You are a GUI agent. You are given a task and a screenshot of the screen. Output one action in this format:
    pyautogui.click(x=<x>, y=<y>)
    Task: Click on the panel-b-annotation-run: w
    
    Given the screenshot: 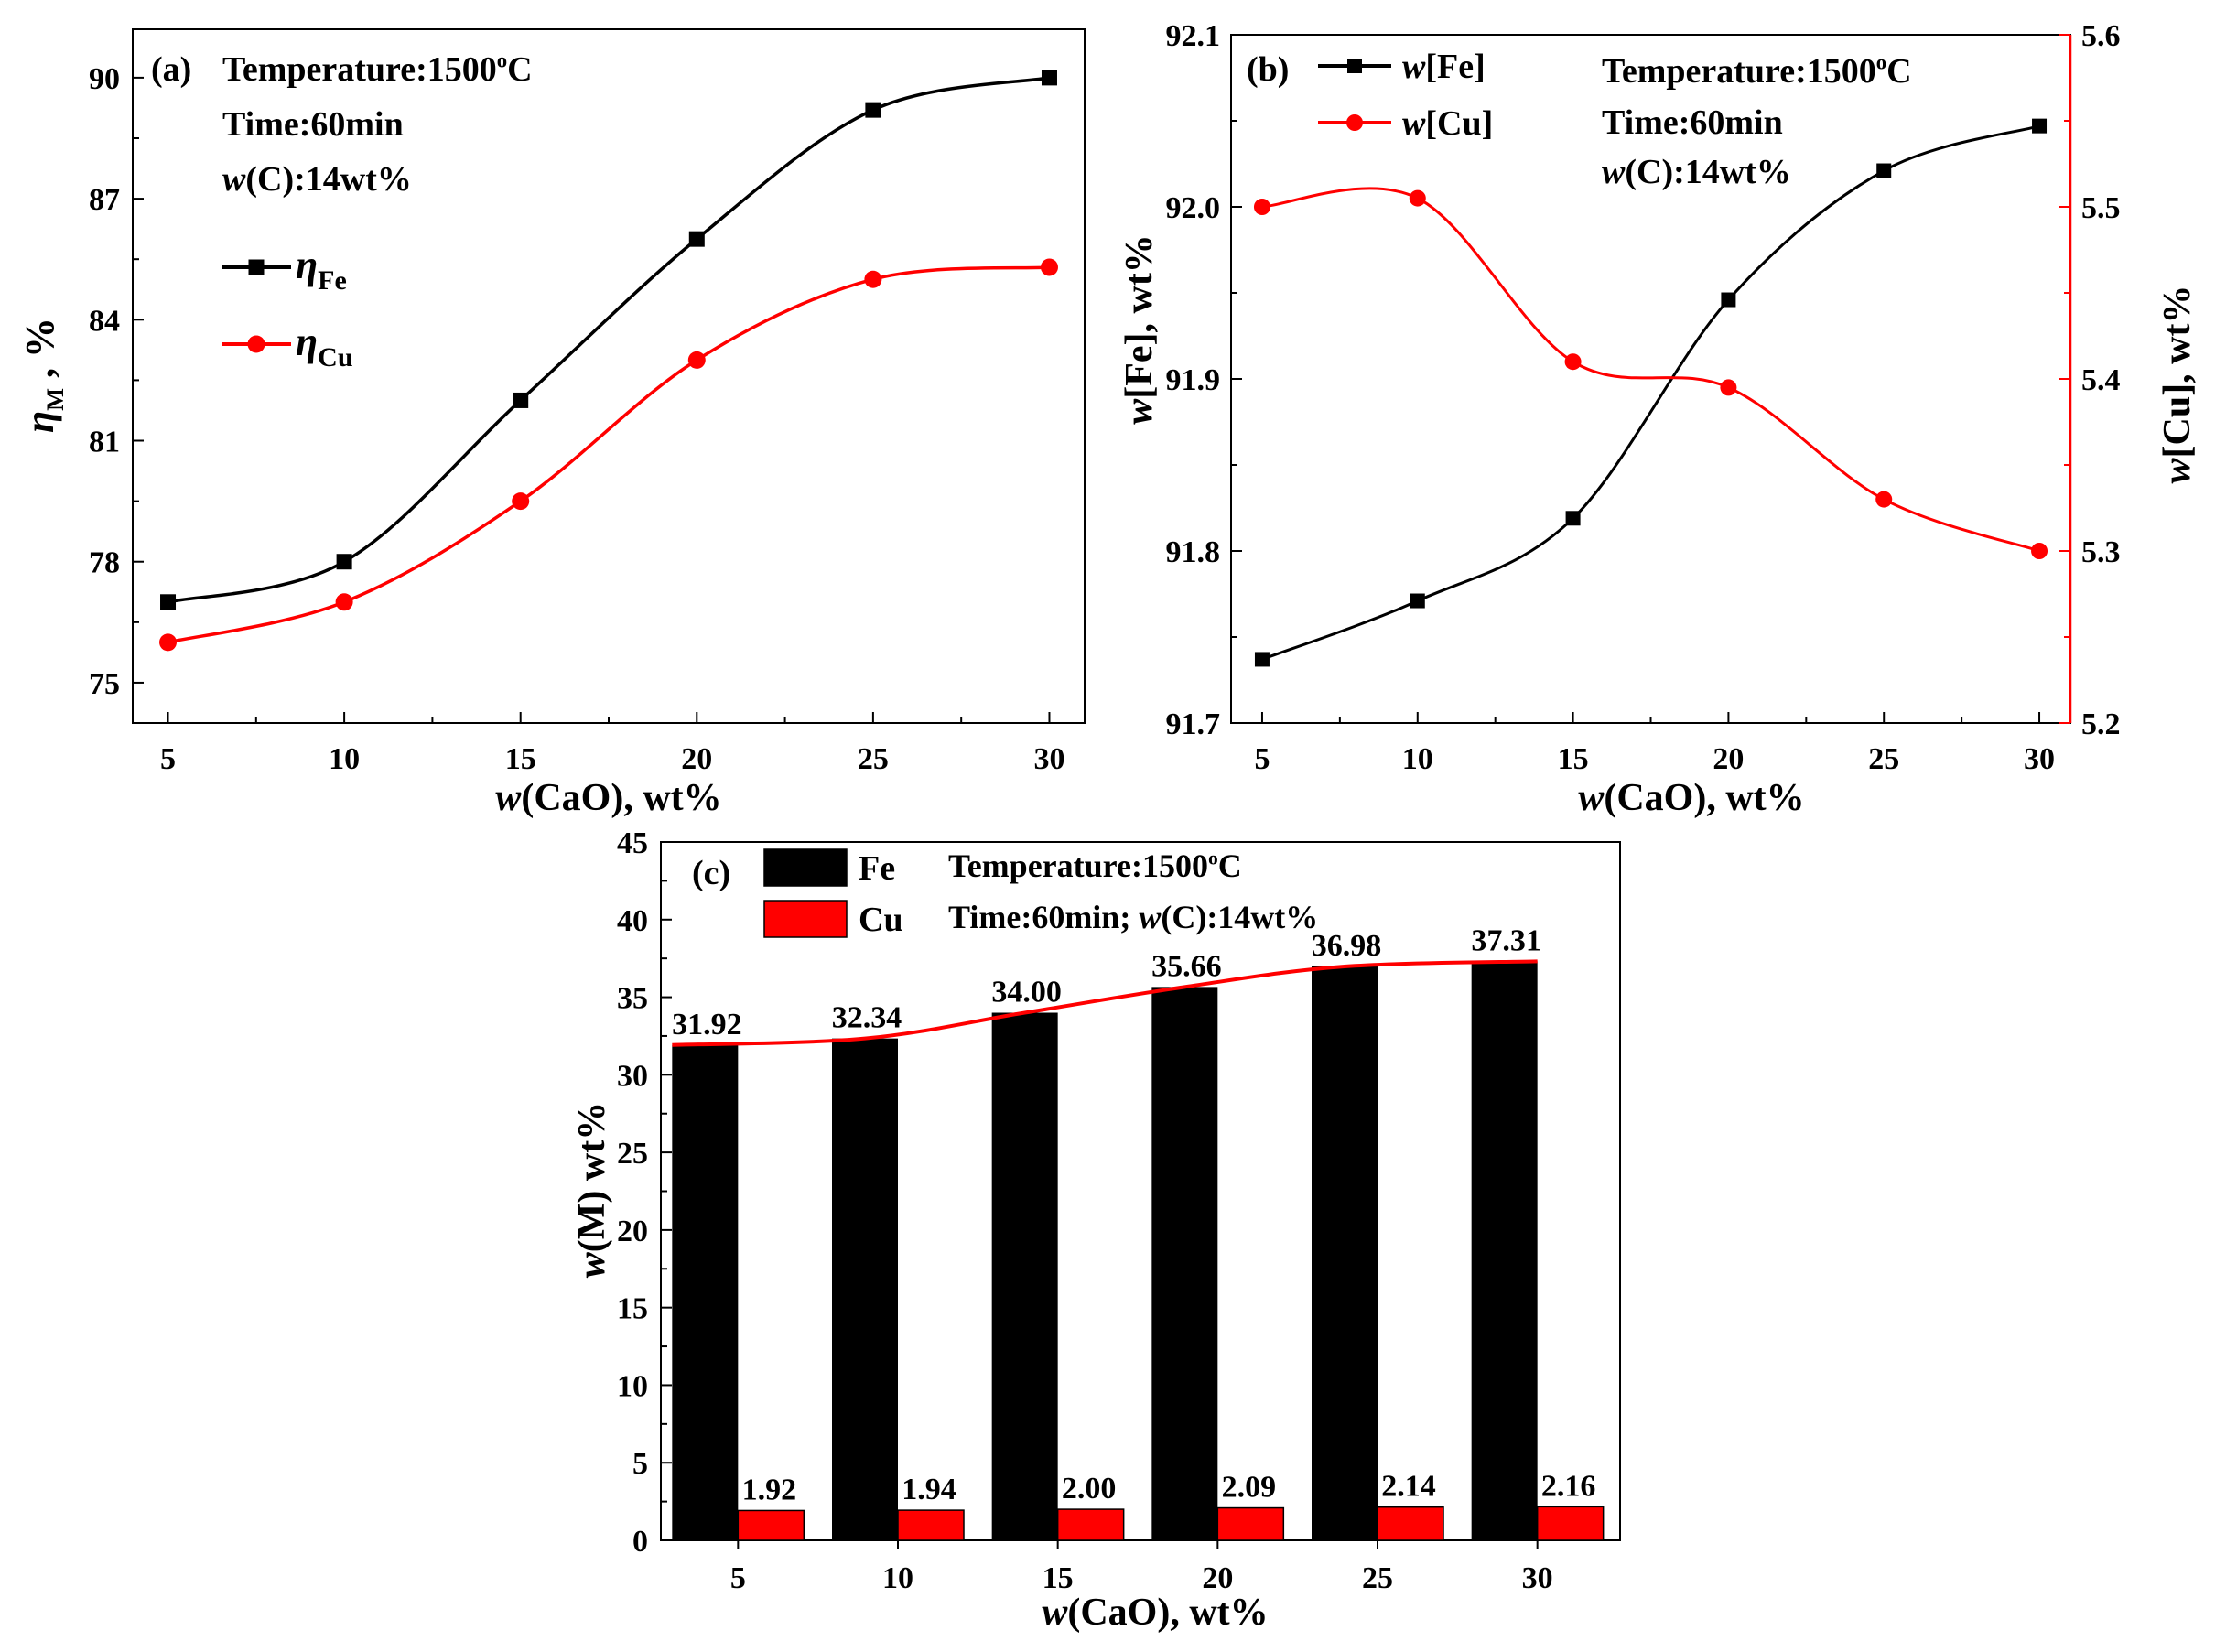 What is the action you would take?
    pyautogui.click(x=1614, y=172)
    